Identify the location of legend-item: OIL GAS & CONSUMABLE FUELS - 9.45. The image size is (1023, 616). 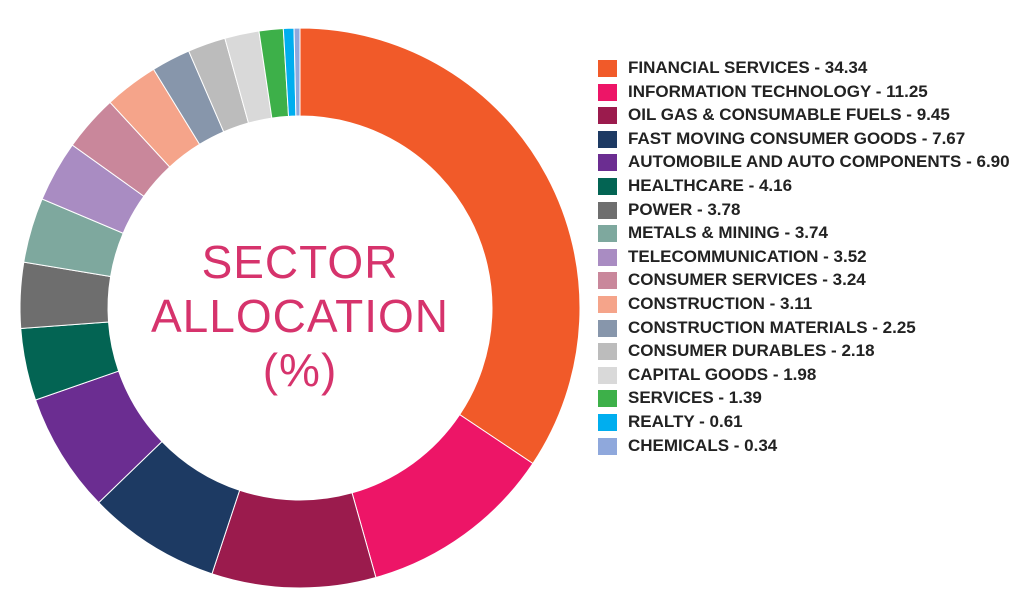
(808, 115).